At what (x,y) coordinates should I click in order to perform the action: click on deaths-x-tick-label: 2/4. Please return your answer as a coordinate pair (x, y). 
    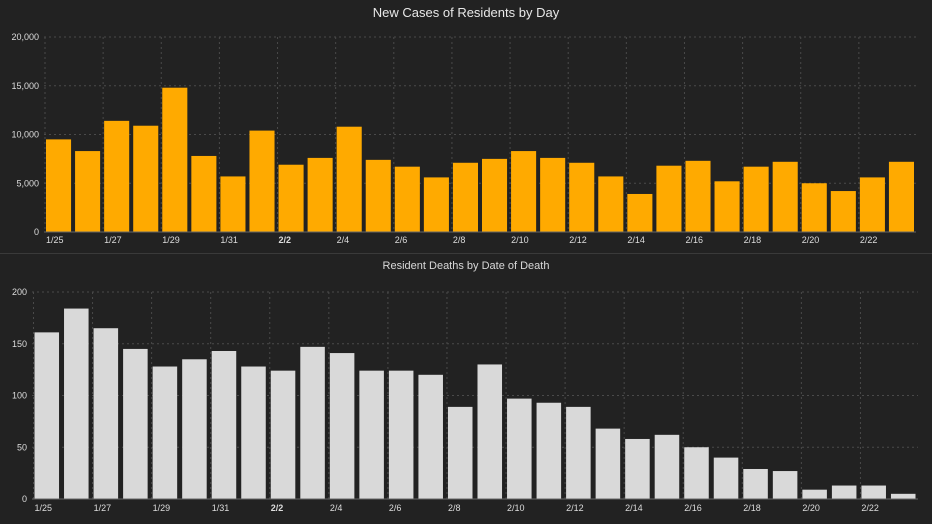
    Looking at the image, I should click on (336, 508).